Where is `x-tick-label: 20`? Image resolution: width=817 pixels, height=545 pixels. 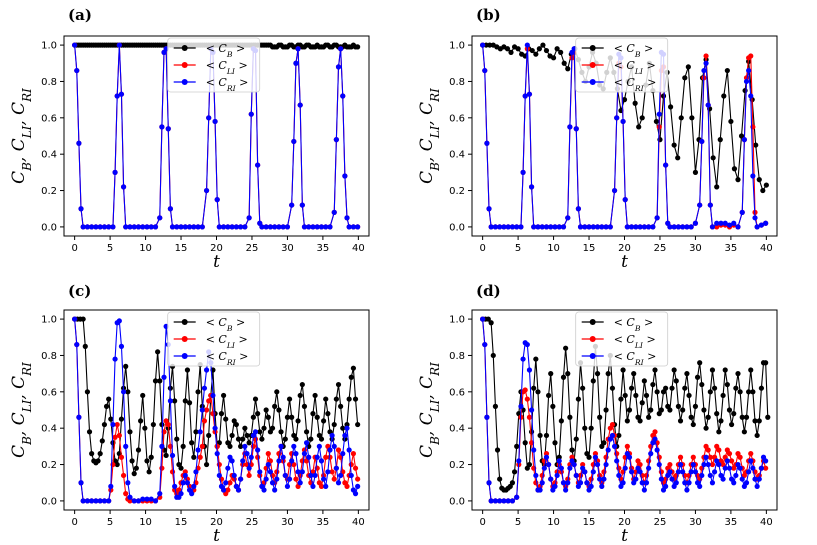 x-tick-label: 20 is located at coordinates (216, 522).